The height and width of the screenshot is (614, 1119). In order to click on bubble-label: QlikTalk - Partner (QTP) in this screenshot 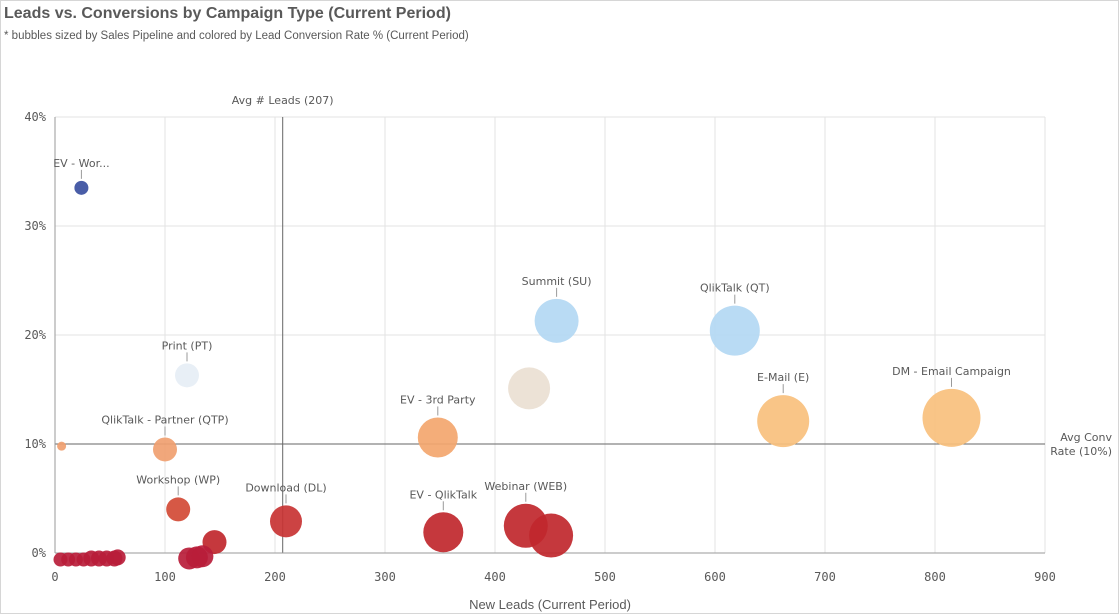, I will do `click(164, 419)`.